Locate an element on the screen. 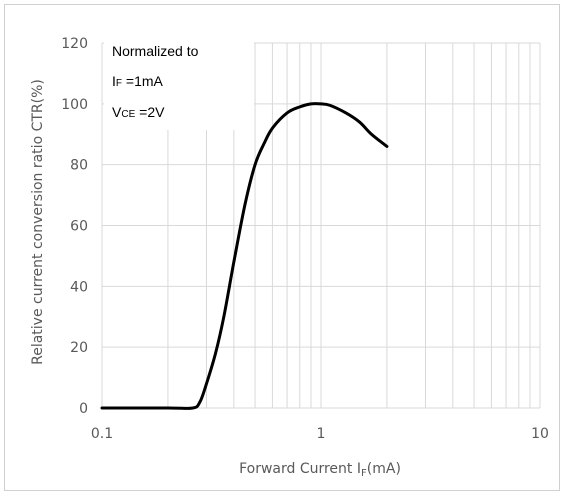  x-tick-label: 10 is located at coordinates (540, 434).